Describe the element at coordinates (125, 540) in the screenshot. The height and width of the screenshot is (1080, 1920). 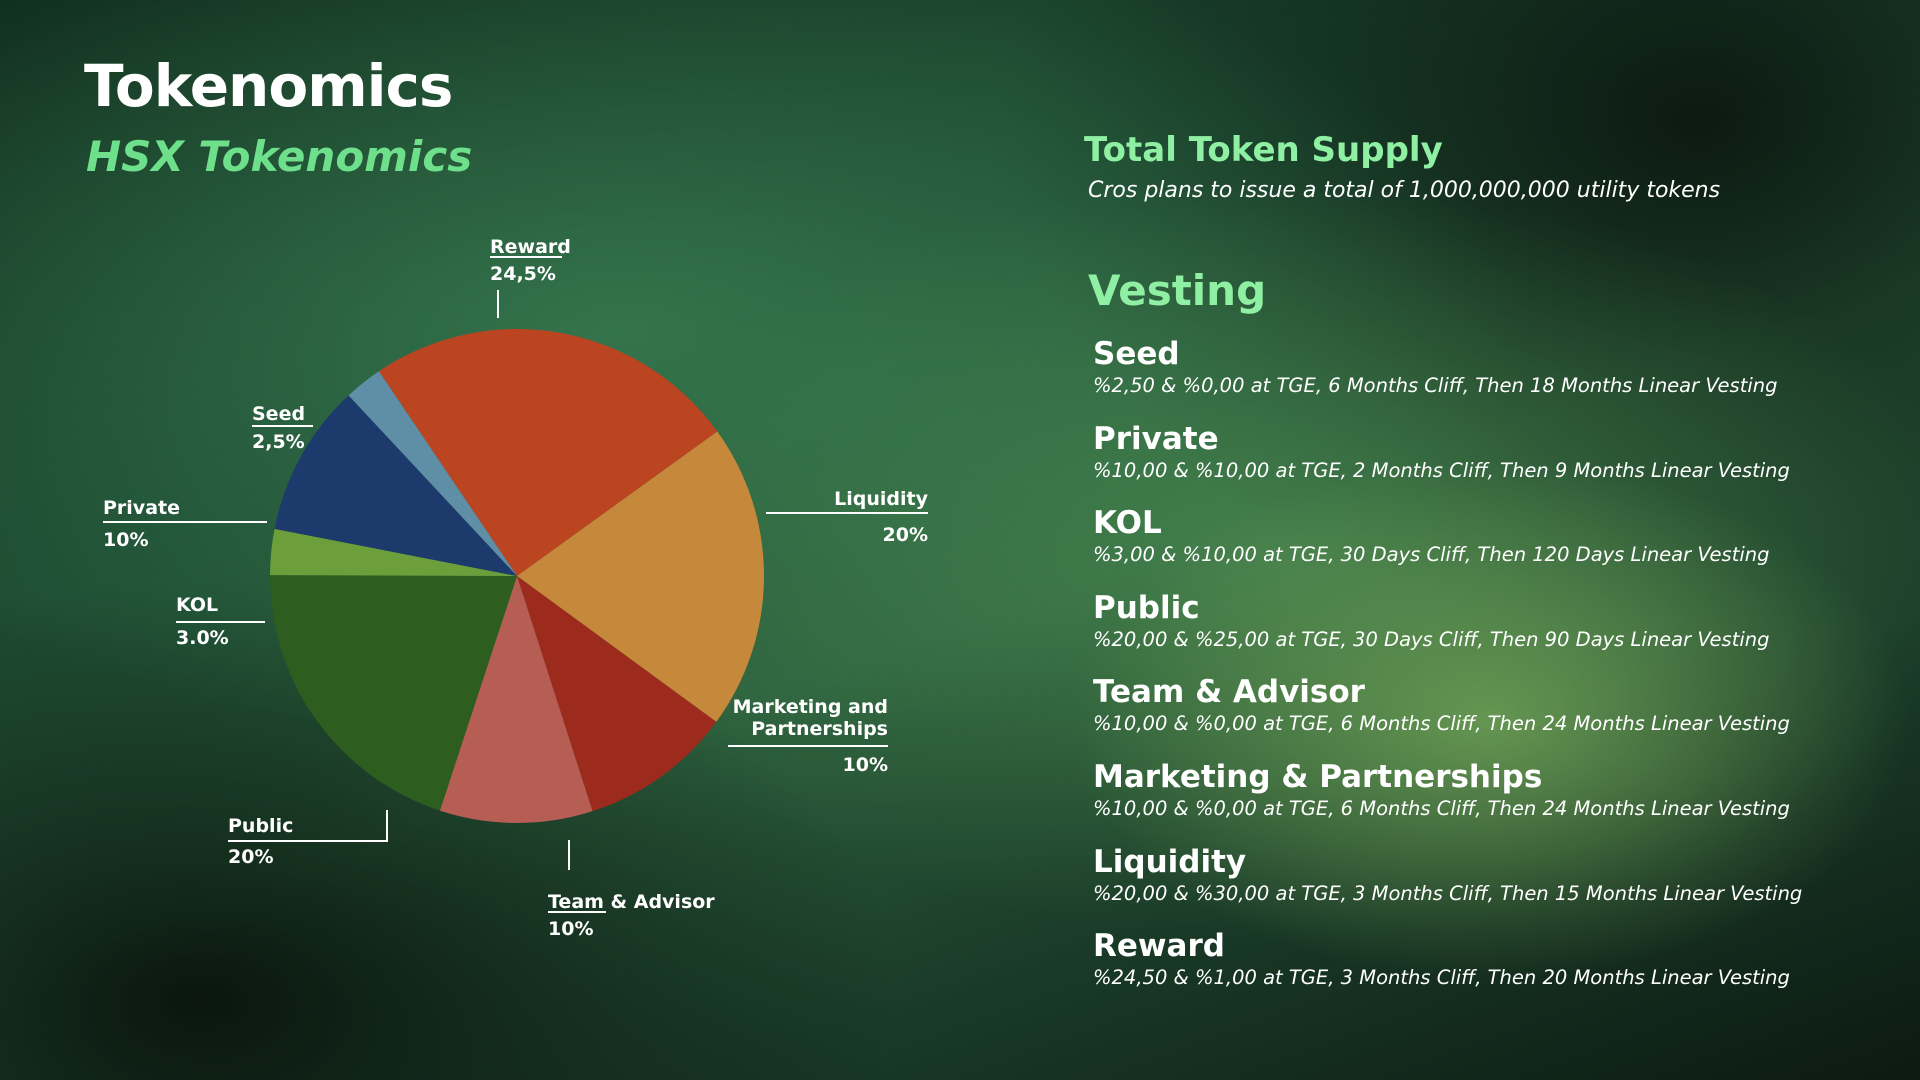
I see `slice-value-private: 10%` at that location.